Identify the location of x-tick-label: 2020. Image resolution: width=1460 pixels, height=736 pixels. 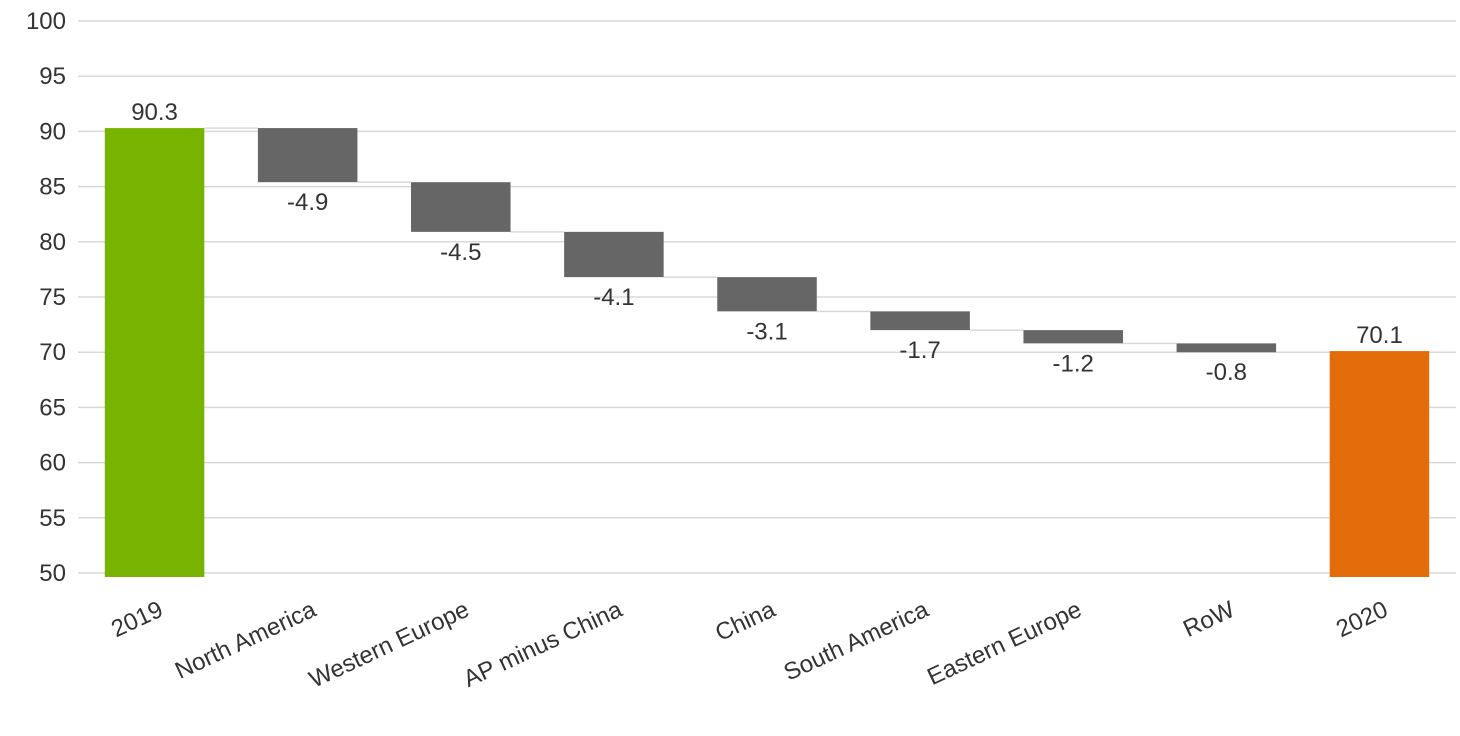
(1362, 619).